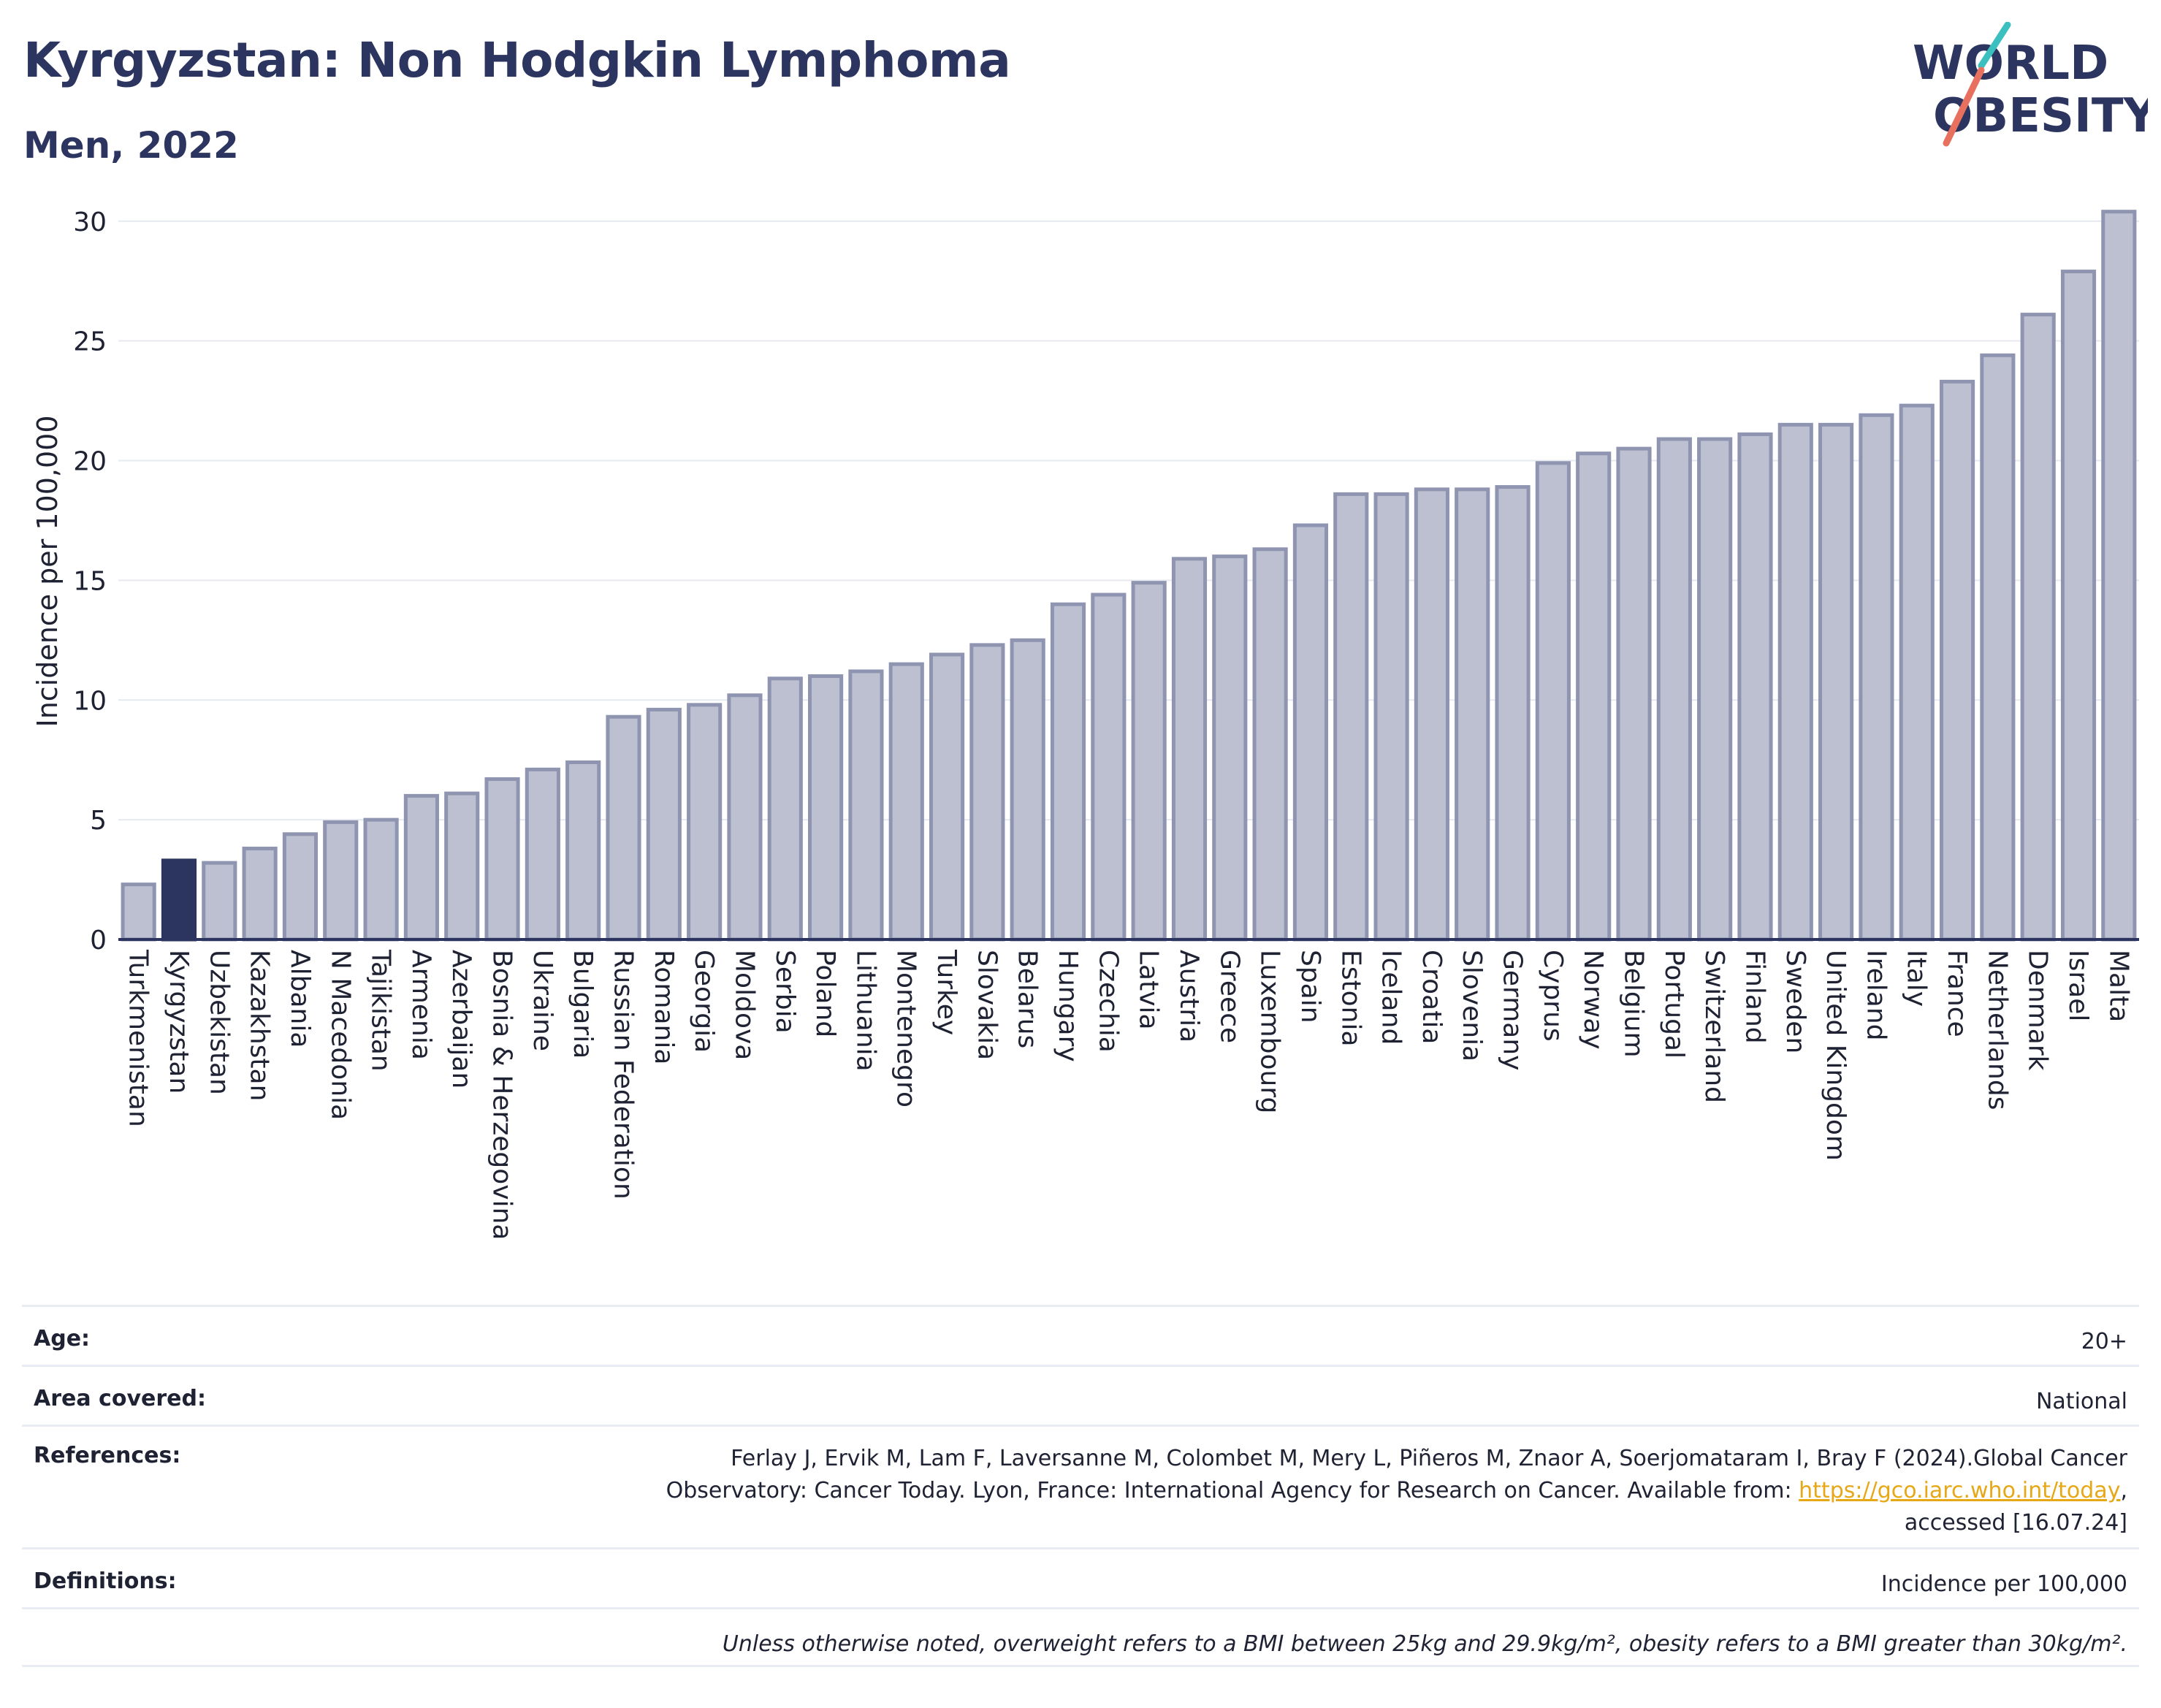 The image size is (2161, 1708). I want to click on x-tick-label: Moldova, so click(744, 1005).